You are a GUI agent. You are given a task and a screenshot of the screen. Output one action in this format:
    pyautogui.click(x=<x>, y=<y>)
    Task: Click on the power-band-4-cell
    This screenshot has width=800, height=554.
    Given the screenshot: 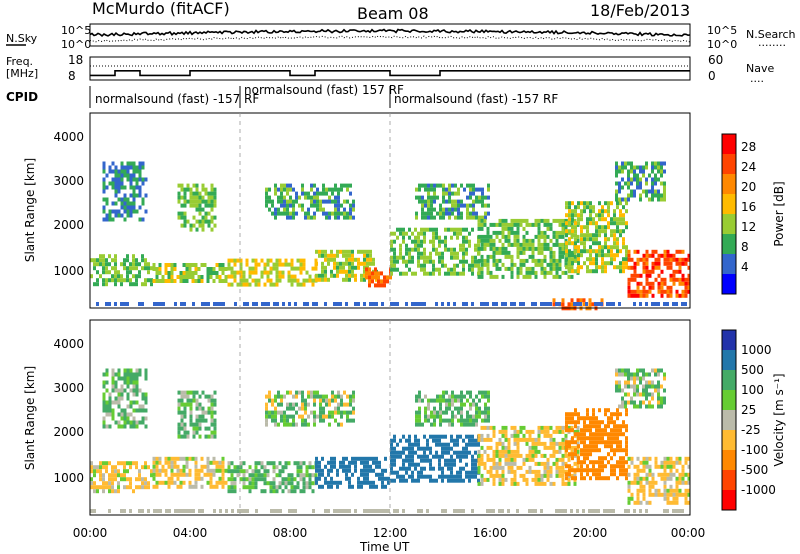 What is the action you would take?
    pyautogui.click(x=283, y=276)
    